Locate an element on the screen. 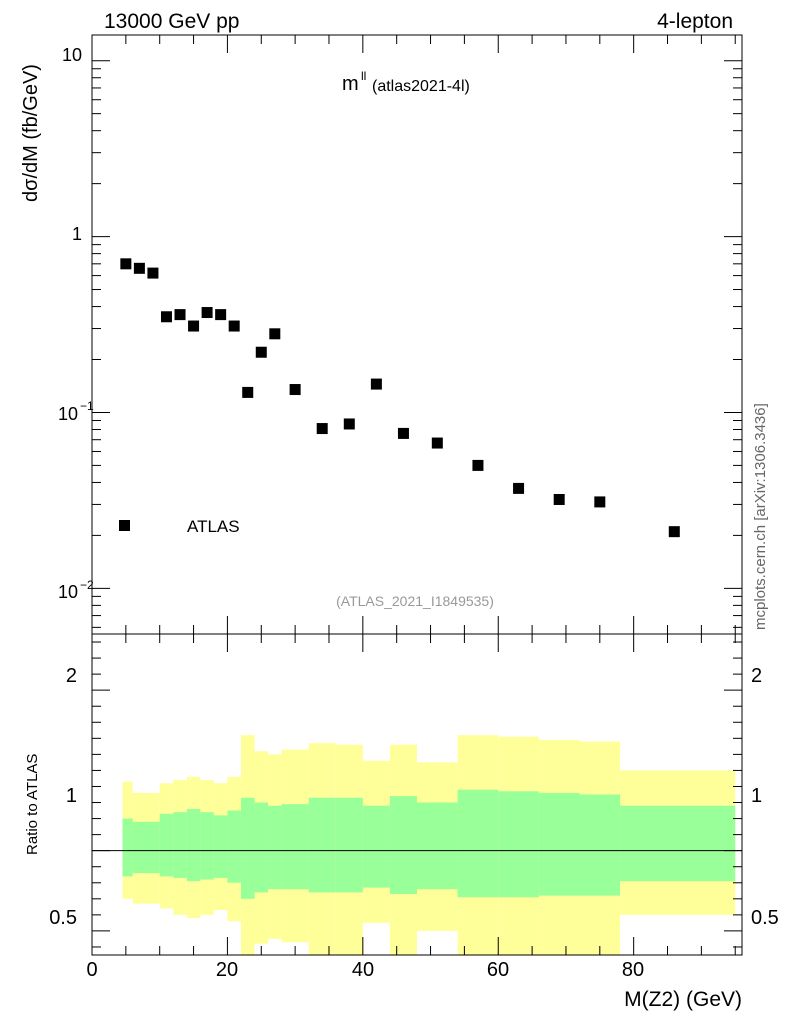 Image resolution: width=786 pixels, height=1024 pixels. x-axis-title: M(Z2) (GeV) is located at coordinates (683, 999).